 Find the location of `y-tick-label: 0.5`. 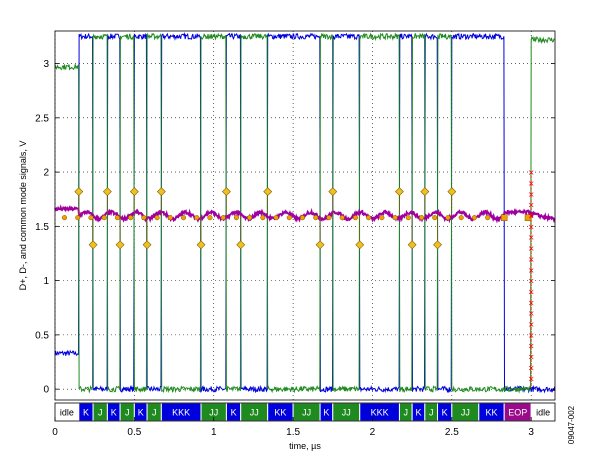

y-tick-label: 0.5 is located at coordinates (42, 335).